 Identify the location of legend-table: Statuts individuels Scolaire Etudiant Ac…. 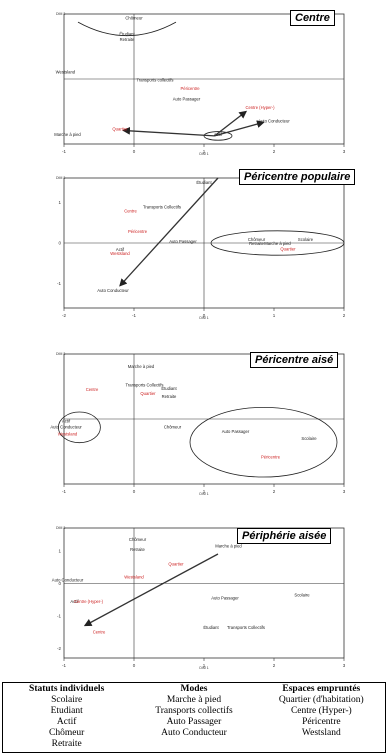
(194, 717).